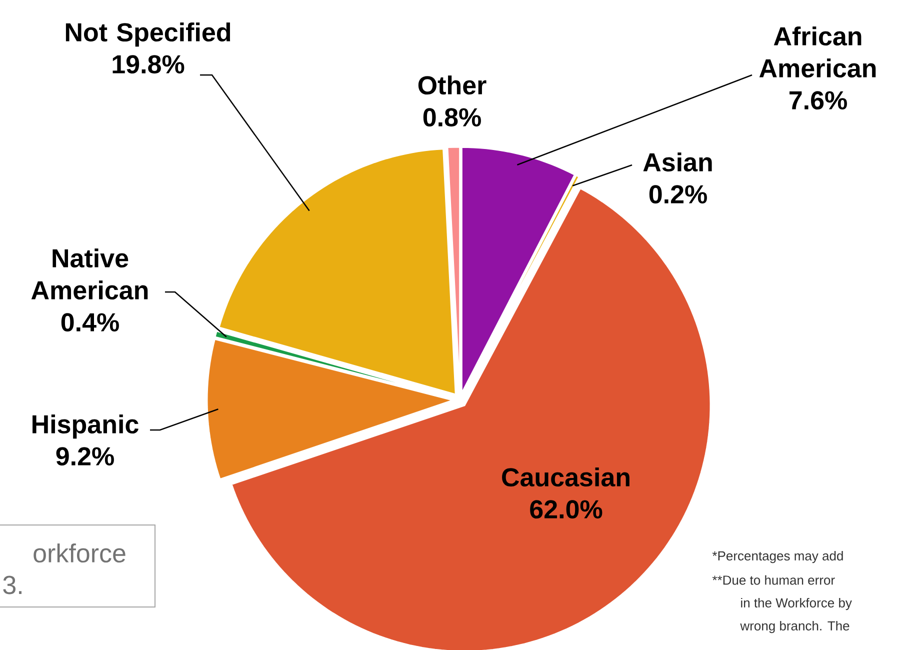 The image size is (907, 650). Describe the element at coordinates (818, 100) in the screenshot. I see `data-label: 7.6%` at that location.